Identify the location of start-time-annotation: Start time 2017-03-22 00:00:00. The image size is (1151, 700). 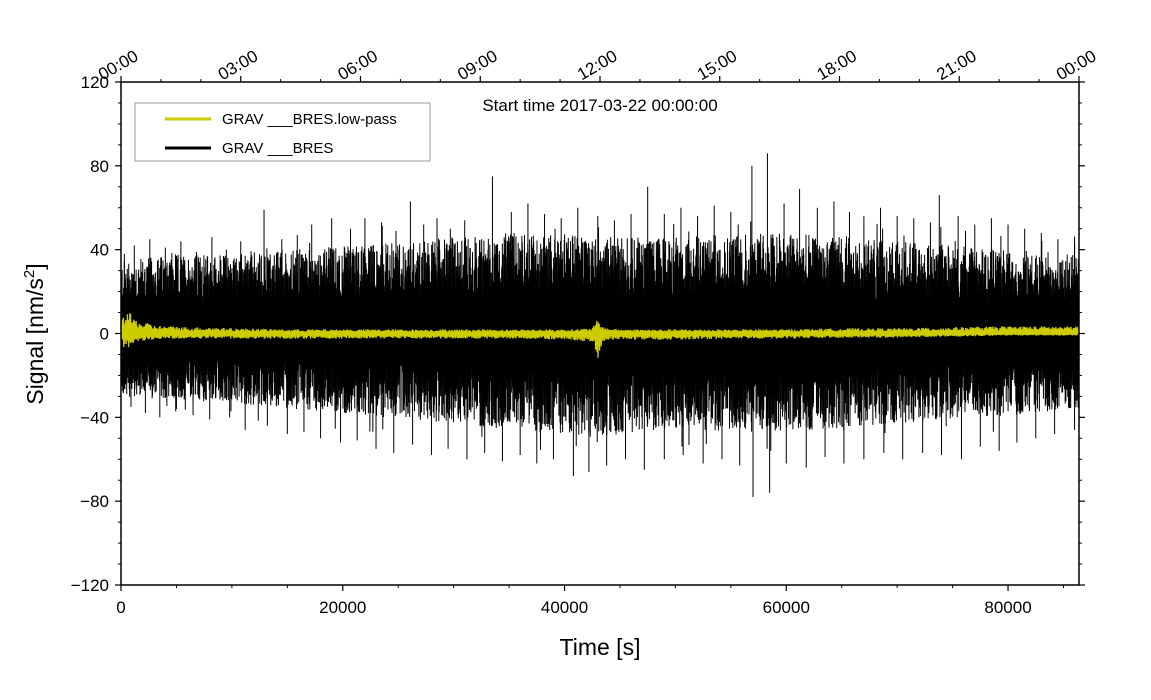
(599, 105).